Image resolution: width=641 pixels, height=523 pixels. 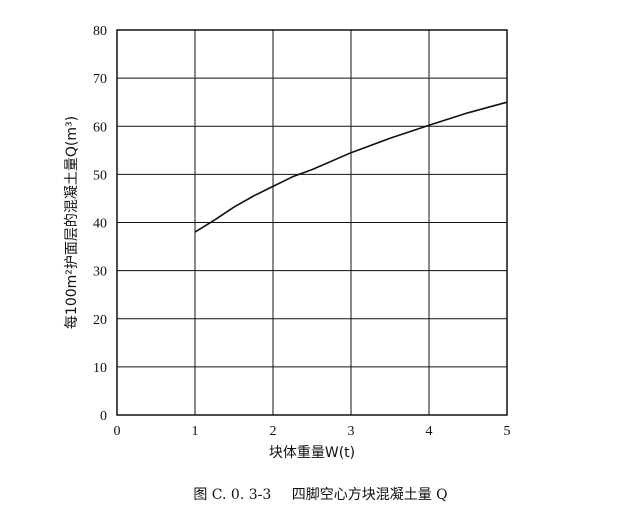 I want to click on y-tick-label: 40, so click(x=100, y=224).